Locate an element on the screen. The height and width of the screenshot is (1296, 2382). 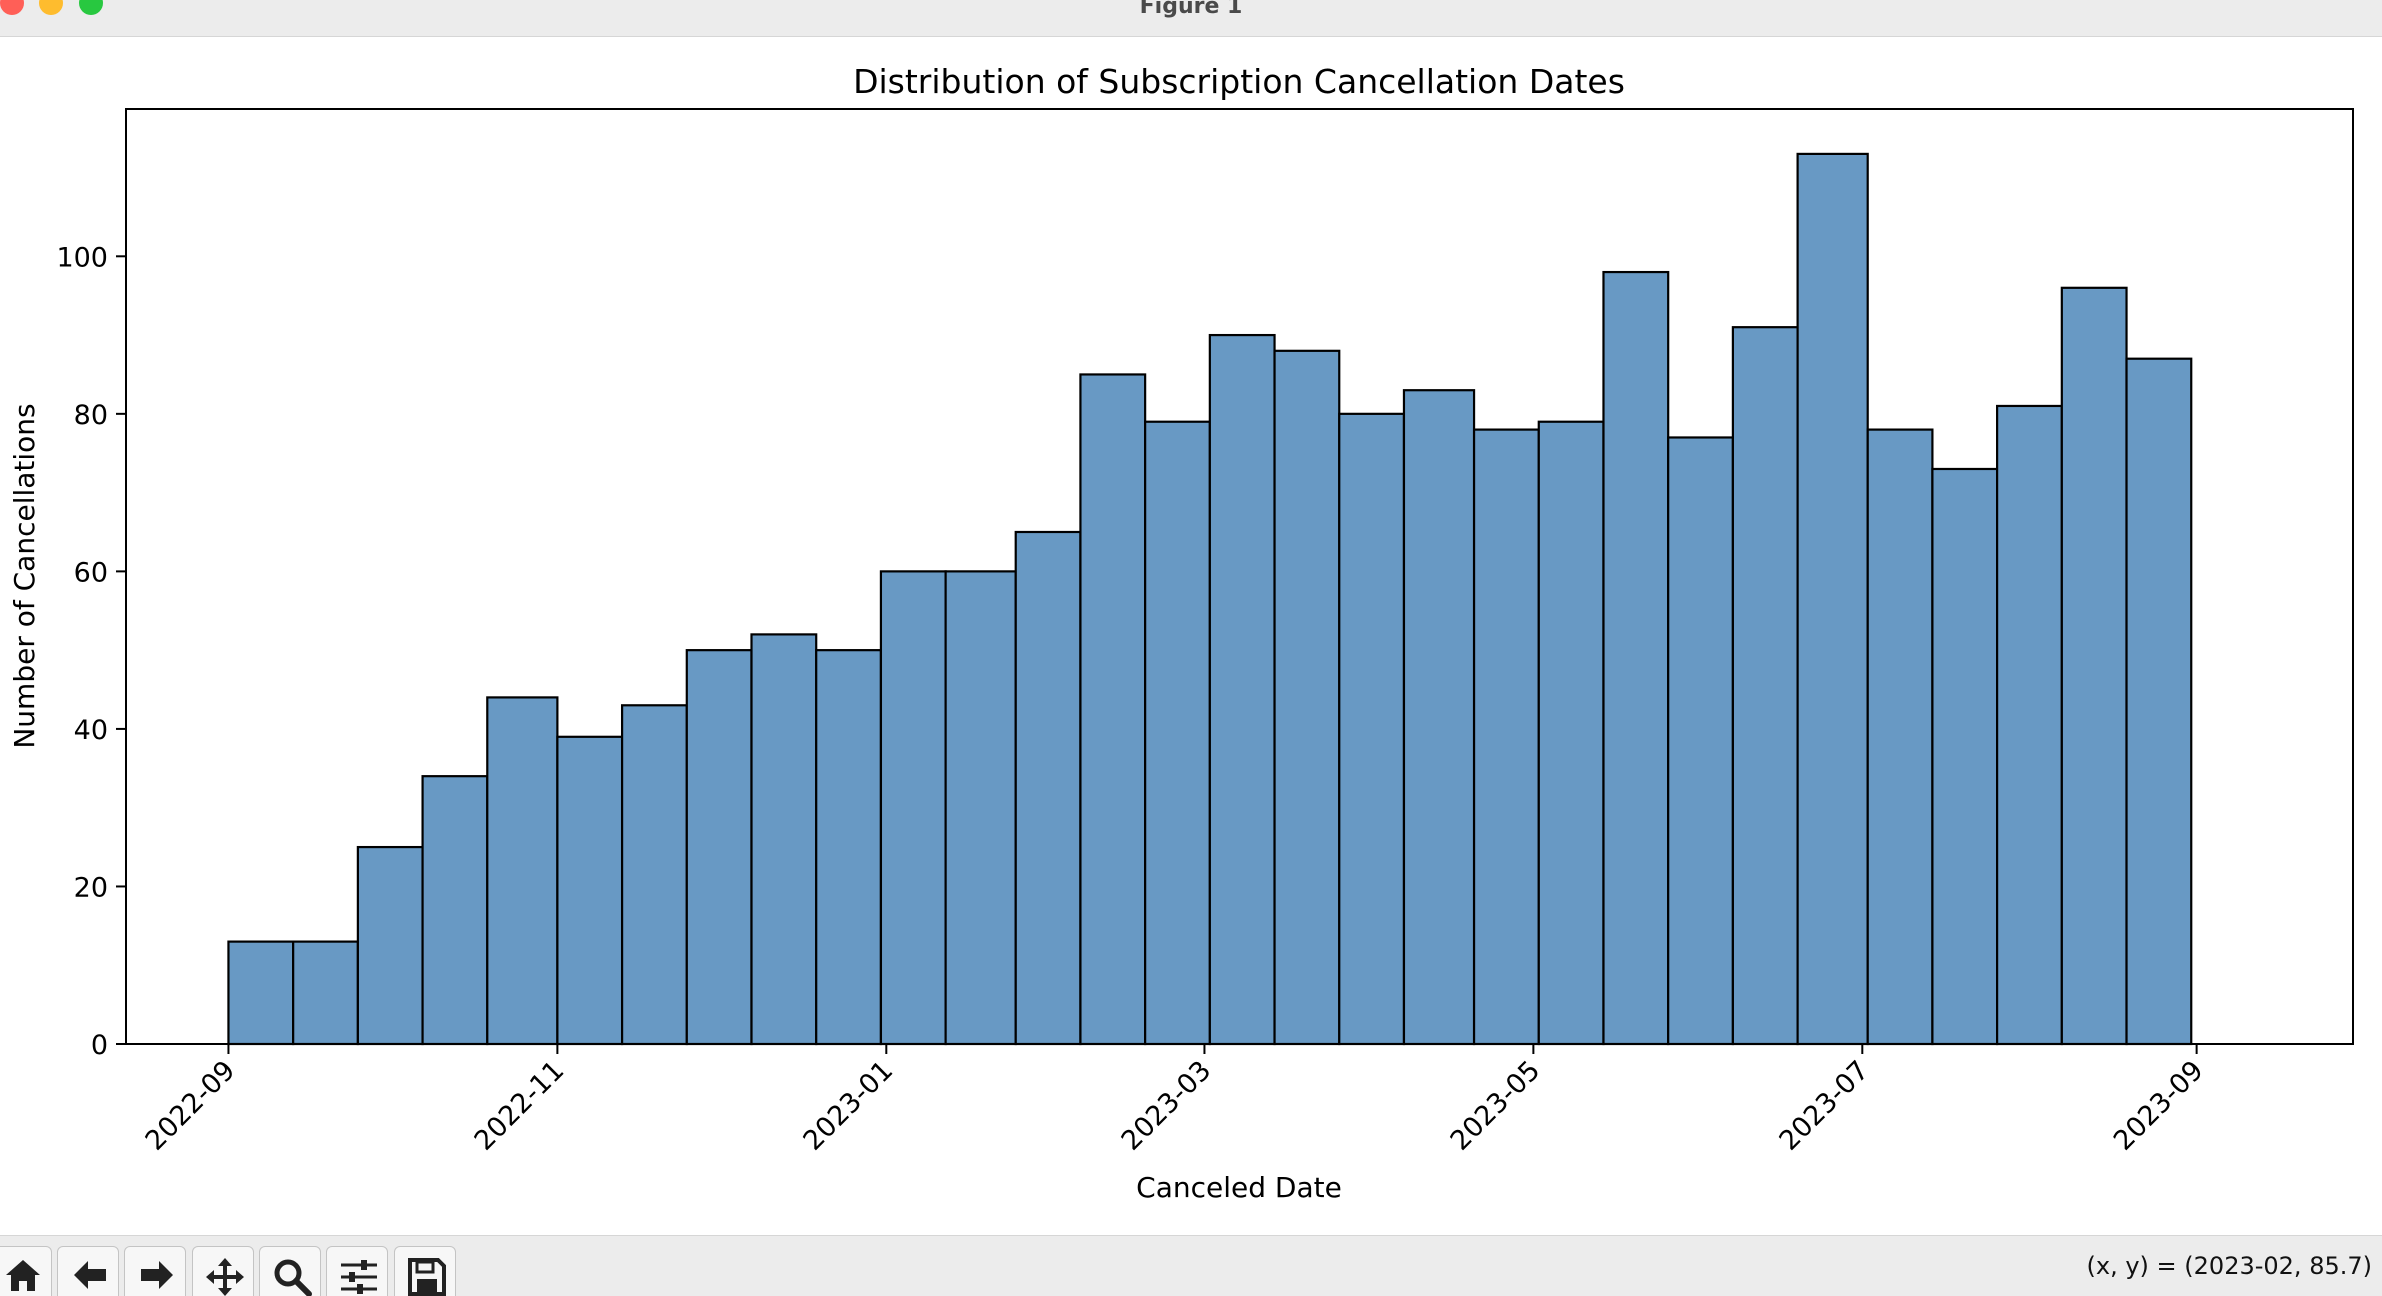
x-tick-label: 2023-05 is located at coordinates (1496, 1106).